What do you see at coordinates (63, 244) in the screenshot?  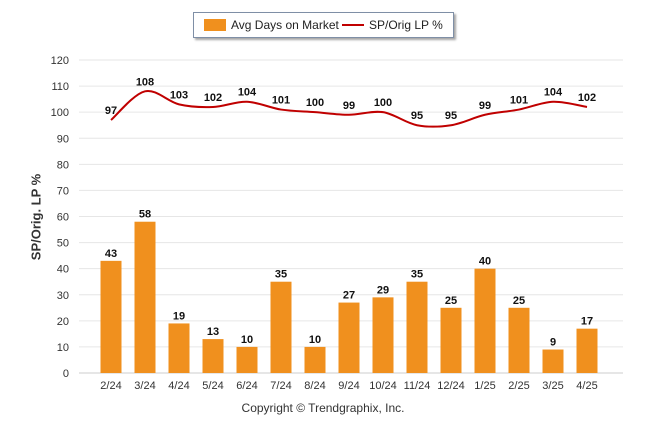 I see `y-tick-label: 50` at bounding box center [63, 244].